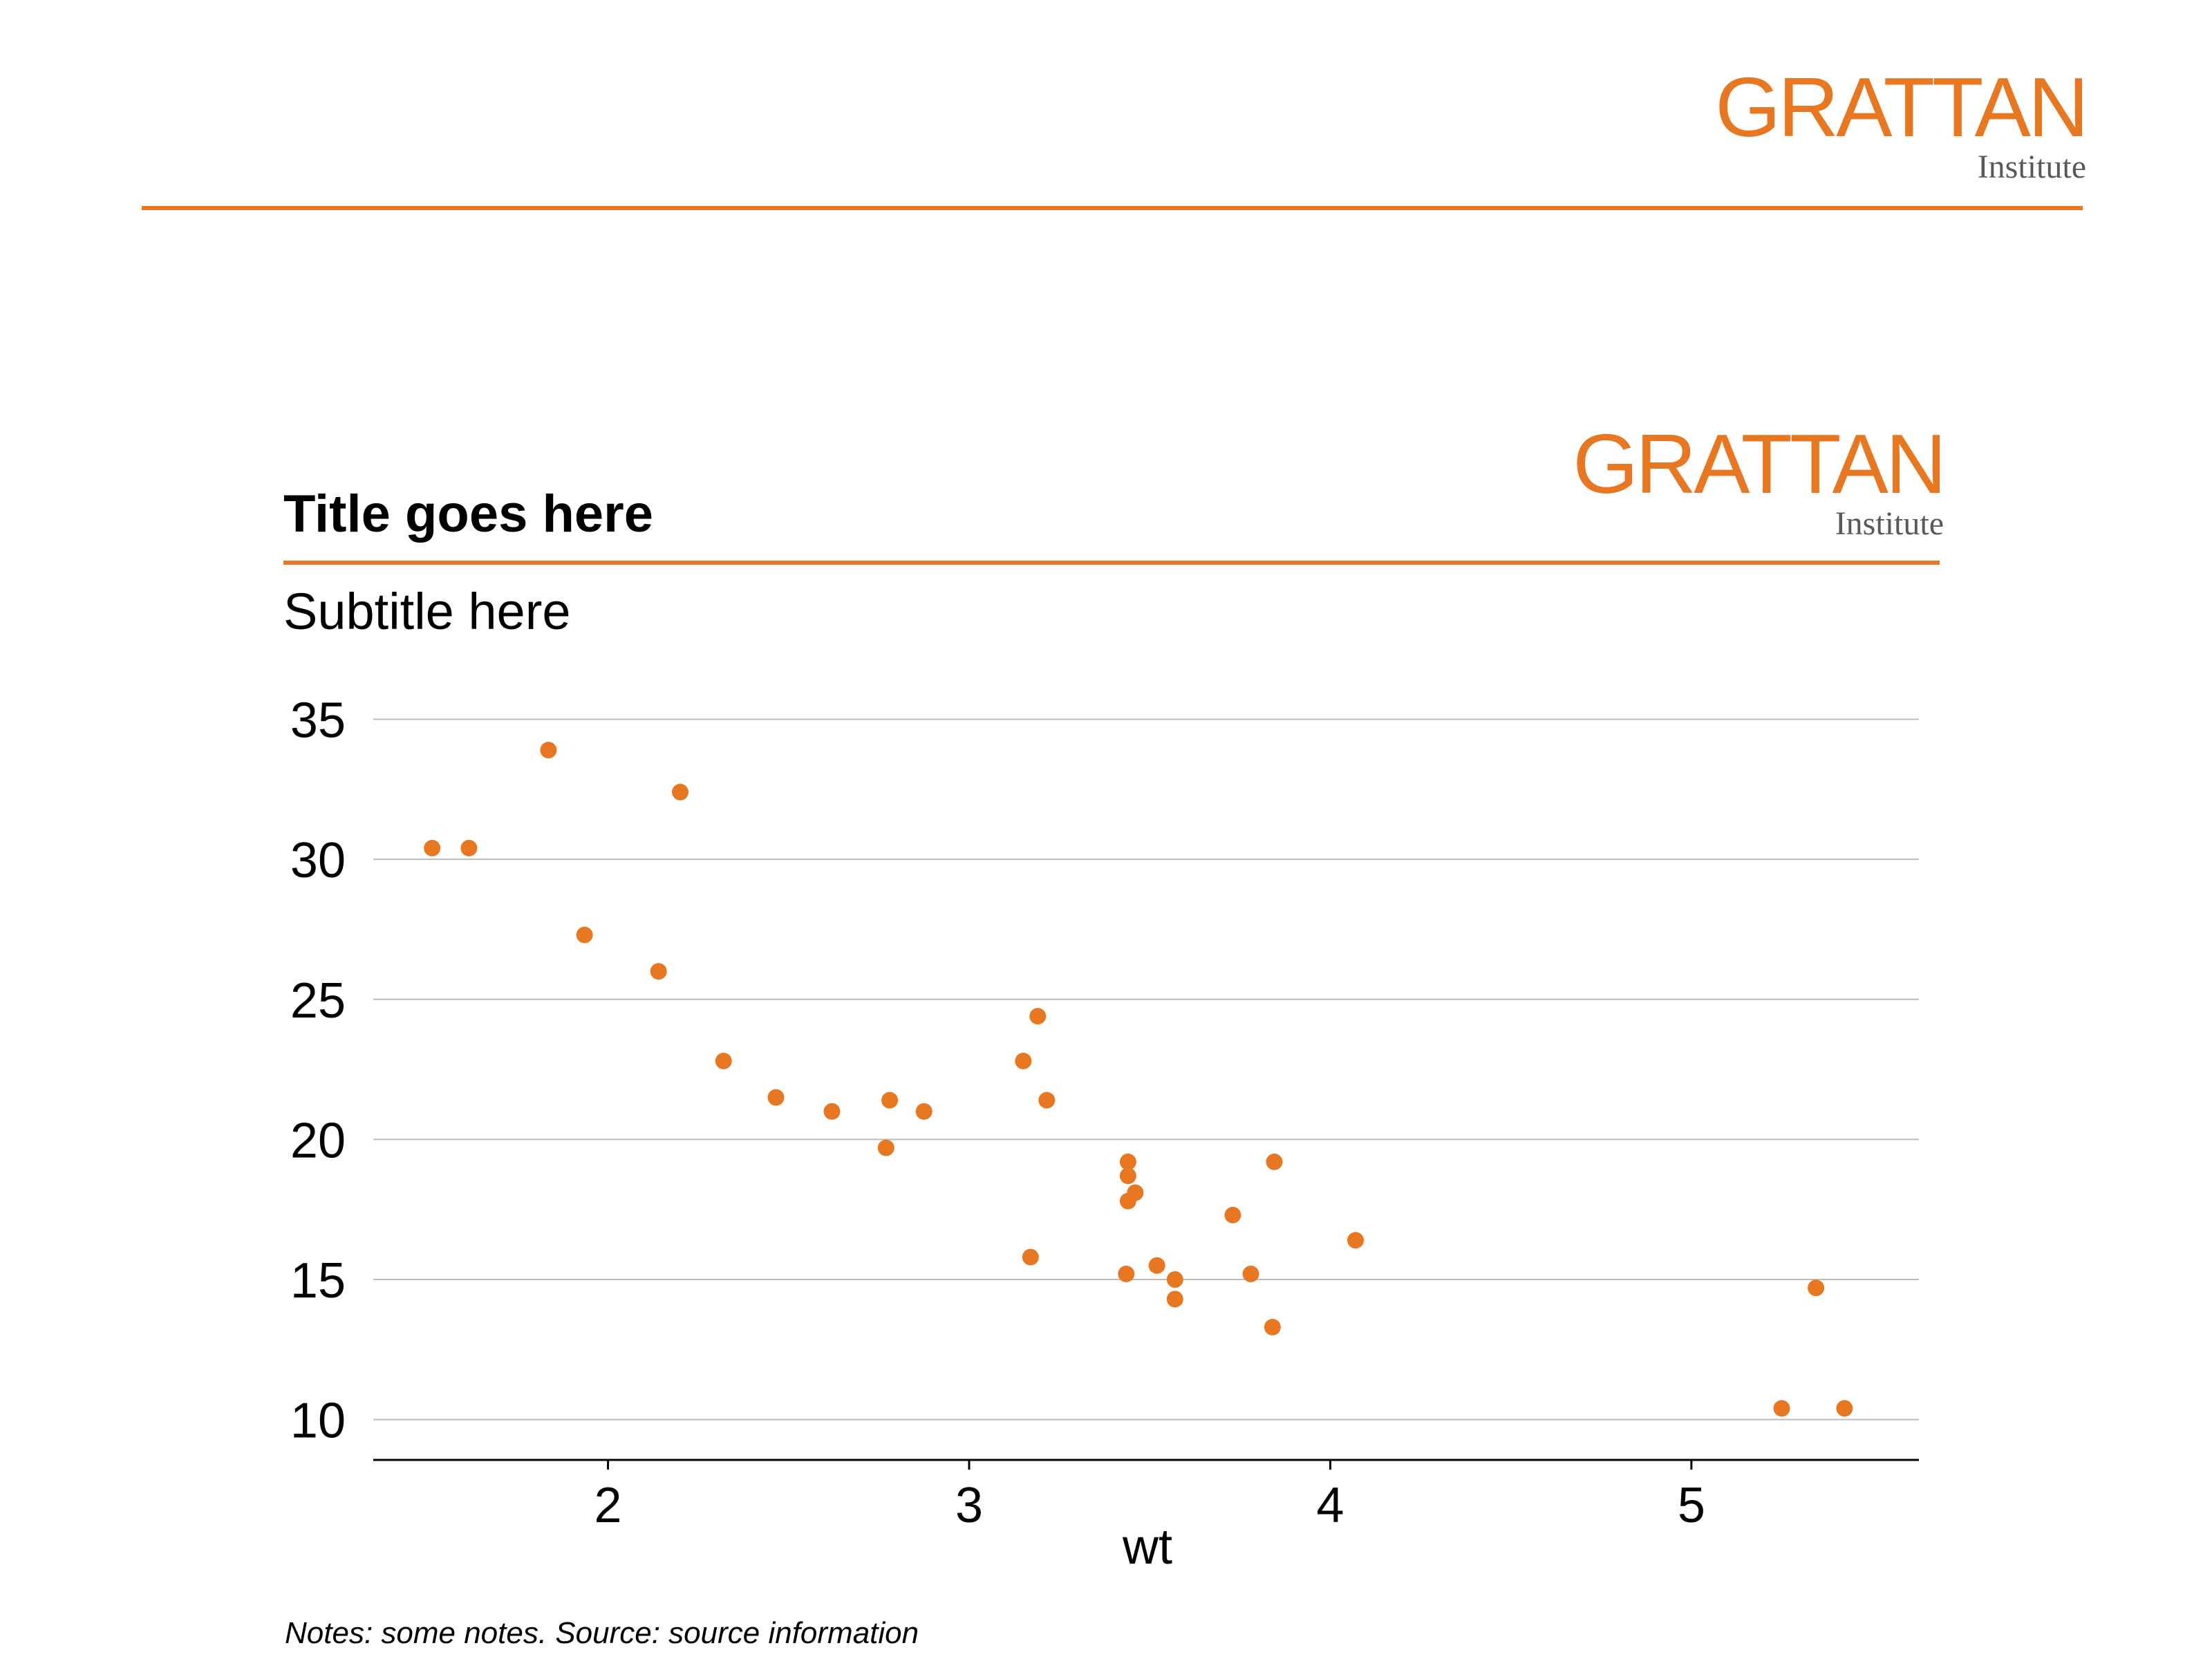  What do you see at coordinates (468, 514) in the screenshot?
I see `chart-title: Title goes here` at bounding box center [468, 514].